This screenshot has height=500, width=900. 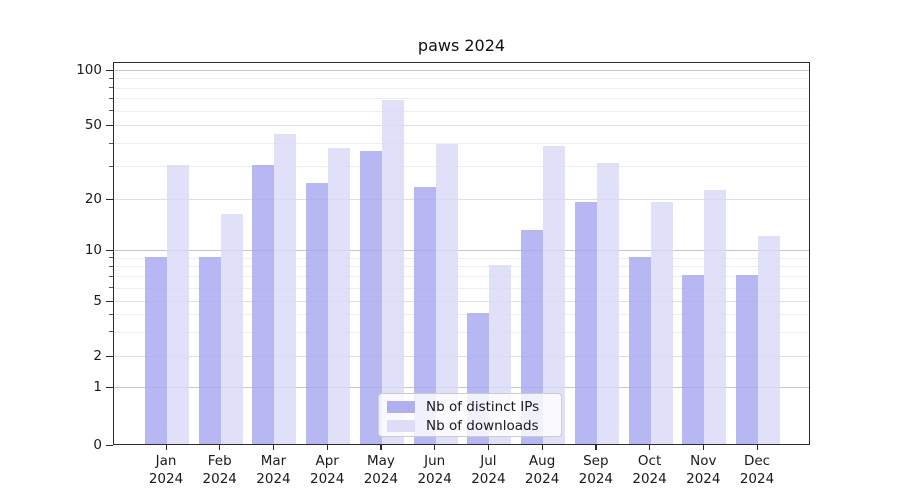 I want to click on x-axis-tick-label-may: May 2024, so click(x=381, y=470).